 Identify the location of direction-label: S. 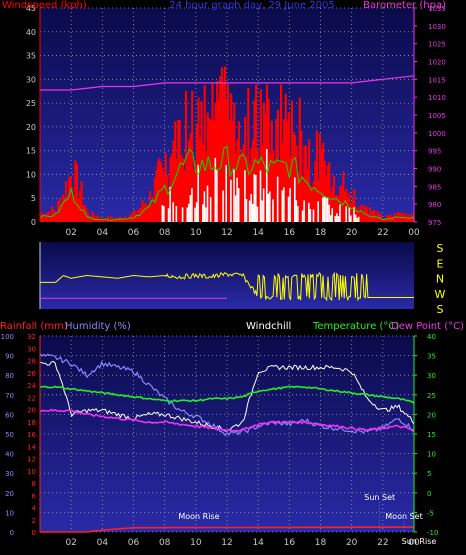
(440, 309).